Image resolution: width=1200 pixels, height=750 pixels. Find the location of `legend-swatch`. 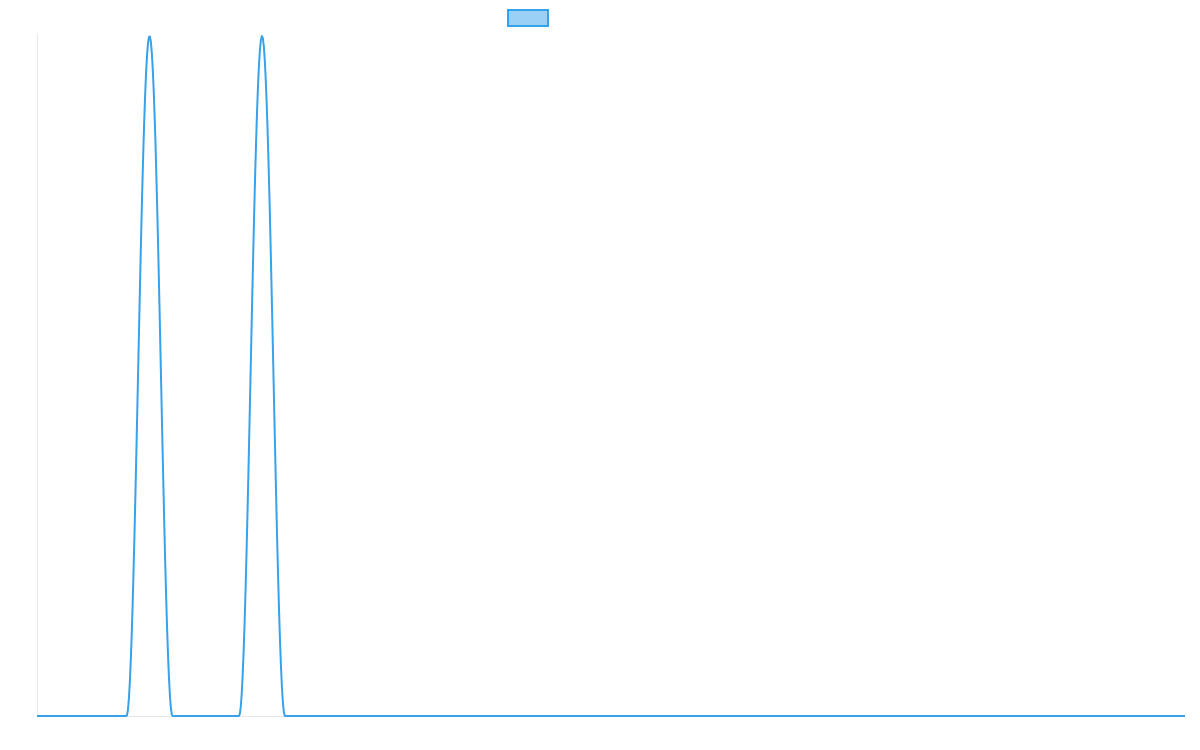

legend-swatch is located at coordinates (528, 18).